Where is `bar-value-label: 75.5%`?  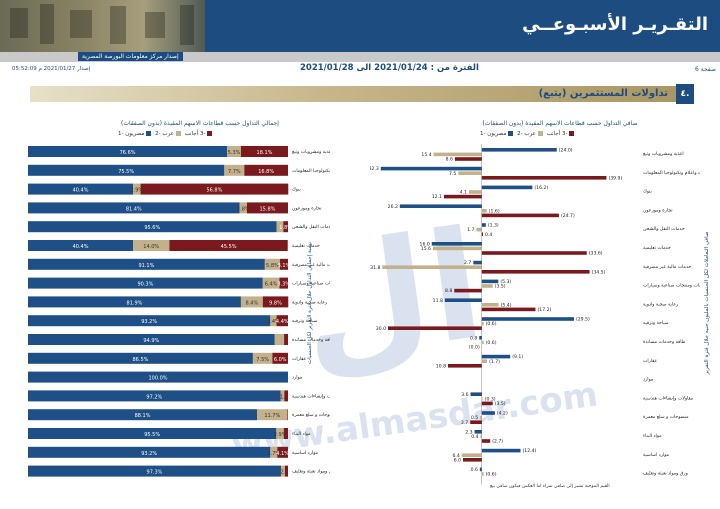 bar-value-label: 75.5% is located at coordinates (126, 172).